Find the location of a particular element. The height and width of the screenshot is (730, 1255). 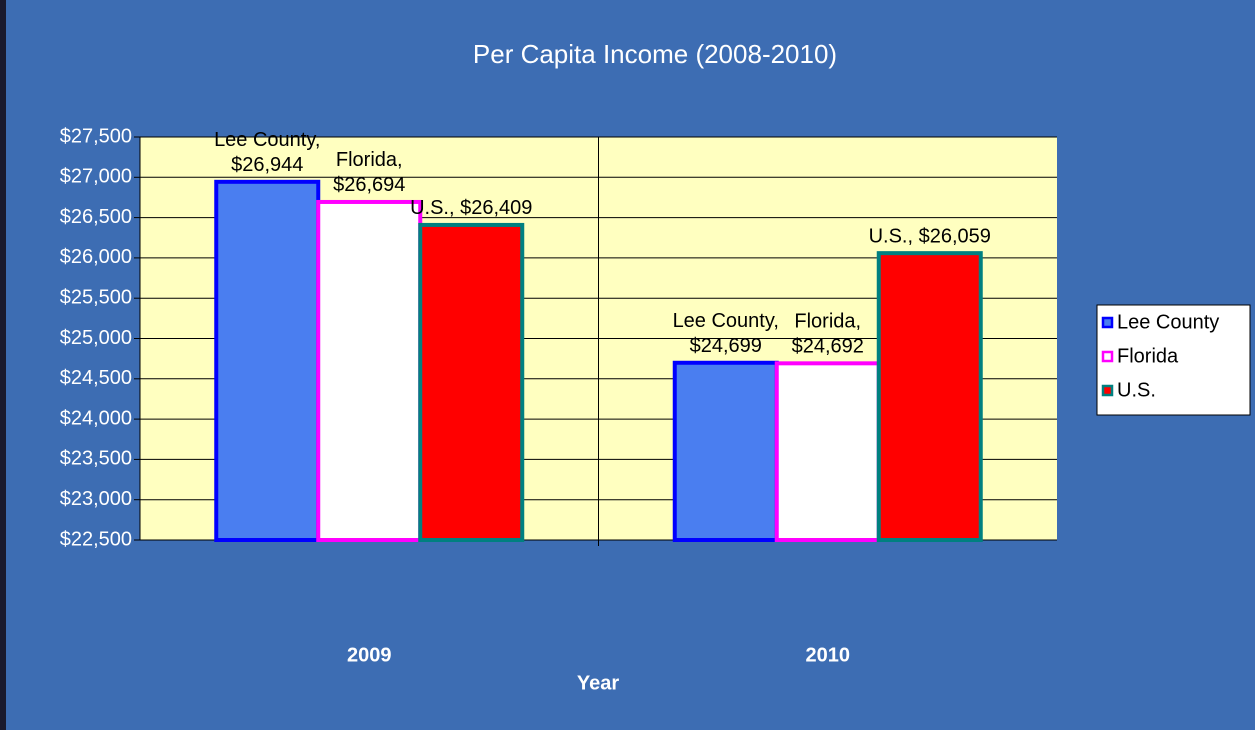

y-tick-label: $27,000 is located at coordinates (96, 177).